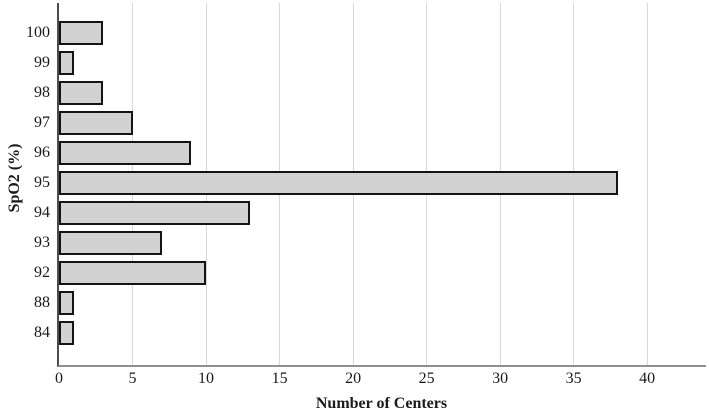 The width and height of the screenshot is (709, 418). What do you see at coordinates (500, 378) in the screenshot?
I see `x-tick-label: 30` at bounding box center [500, 378].